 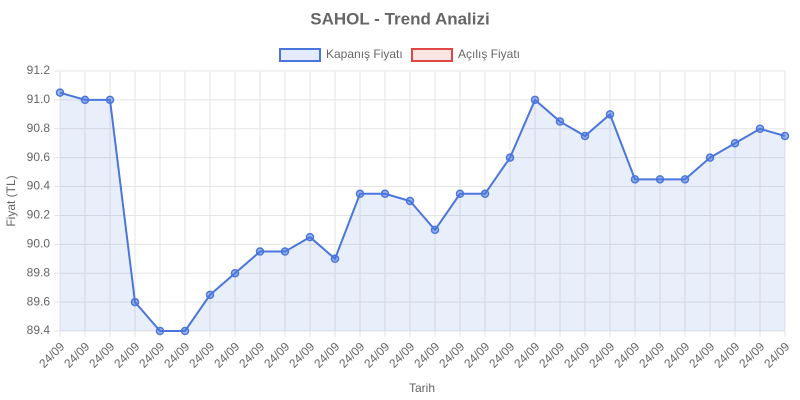 What do you see at coordinates (39, 272) in the screenshot?
I see `y-tick-label: 89.8` at bounding box center [39, 272].